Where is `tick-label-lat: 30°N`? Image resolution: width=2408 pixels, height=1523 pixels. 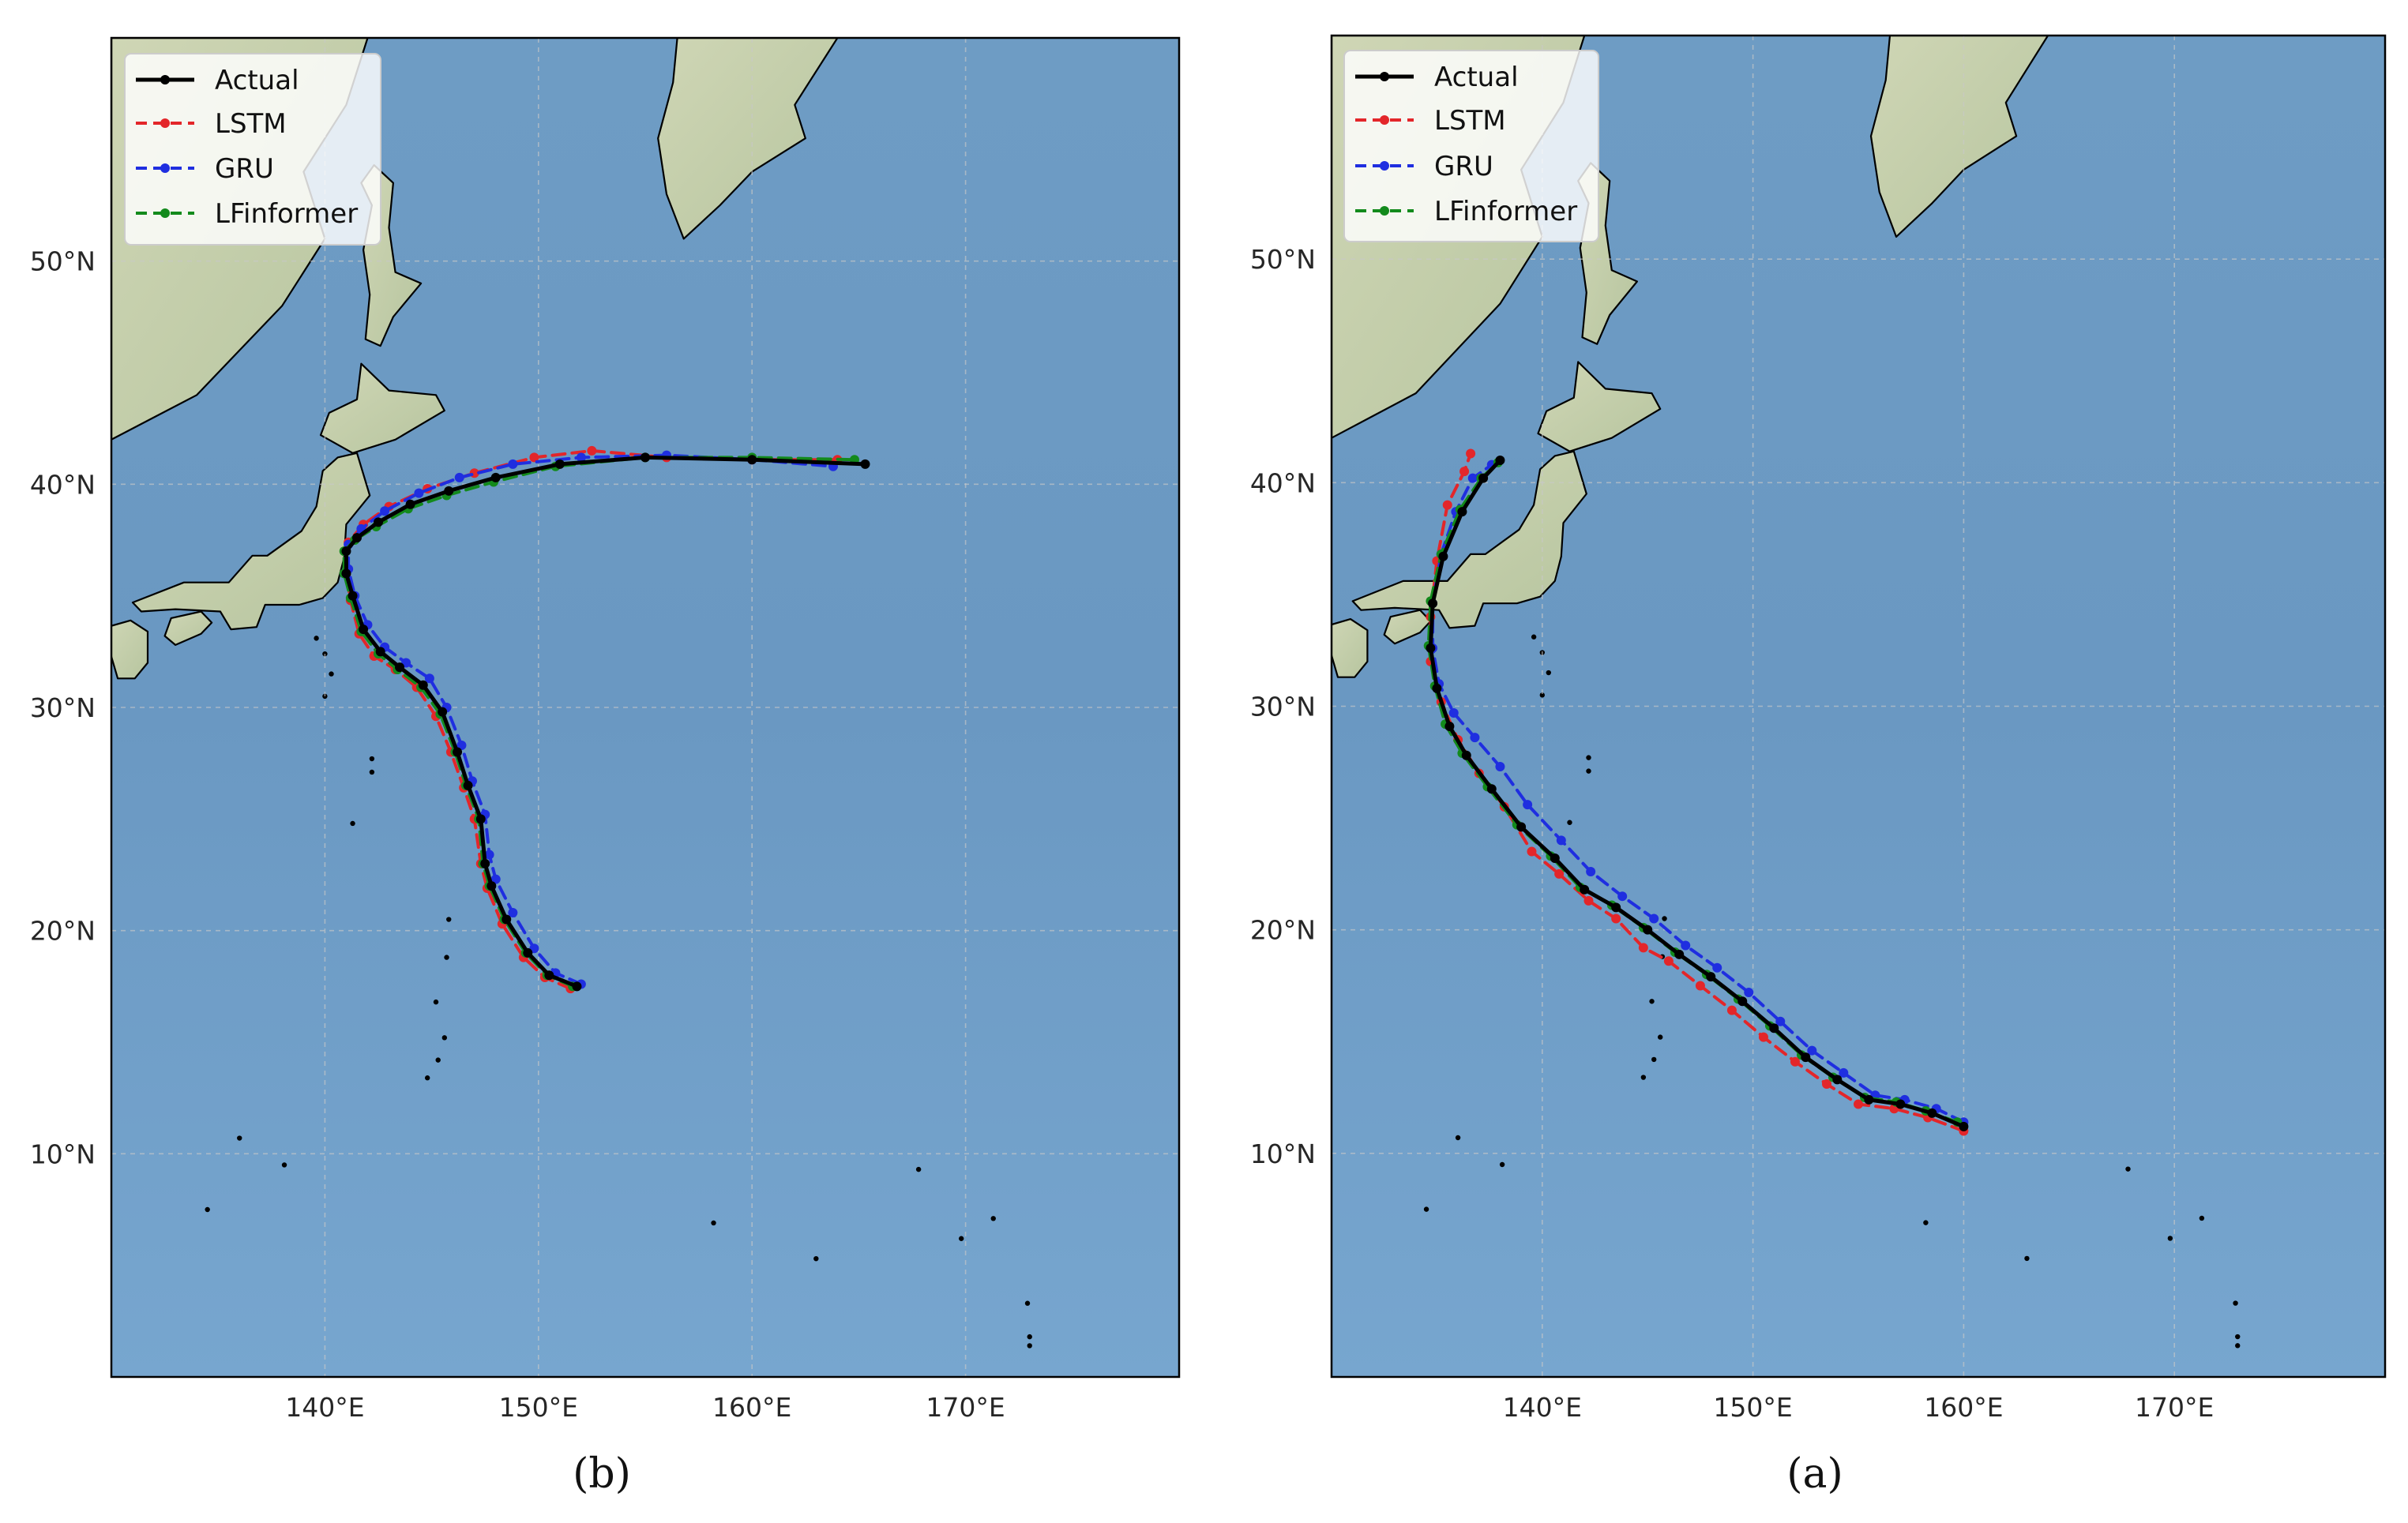
tick-label-lat: 30°N is located at coordinates (63, 707).